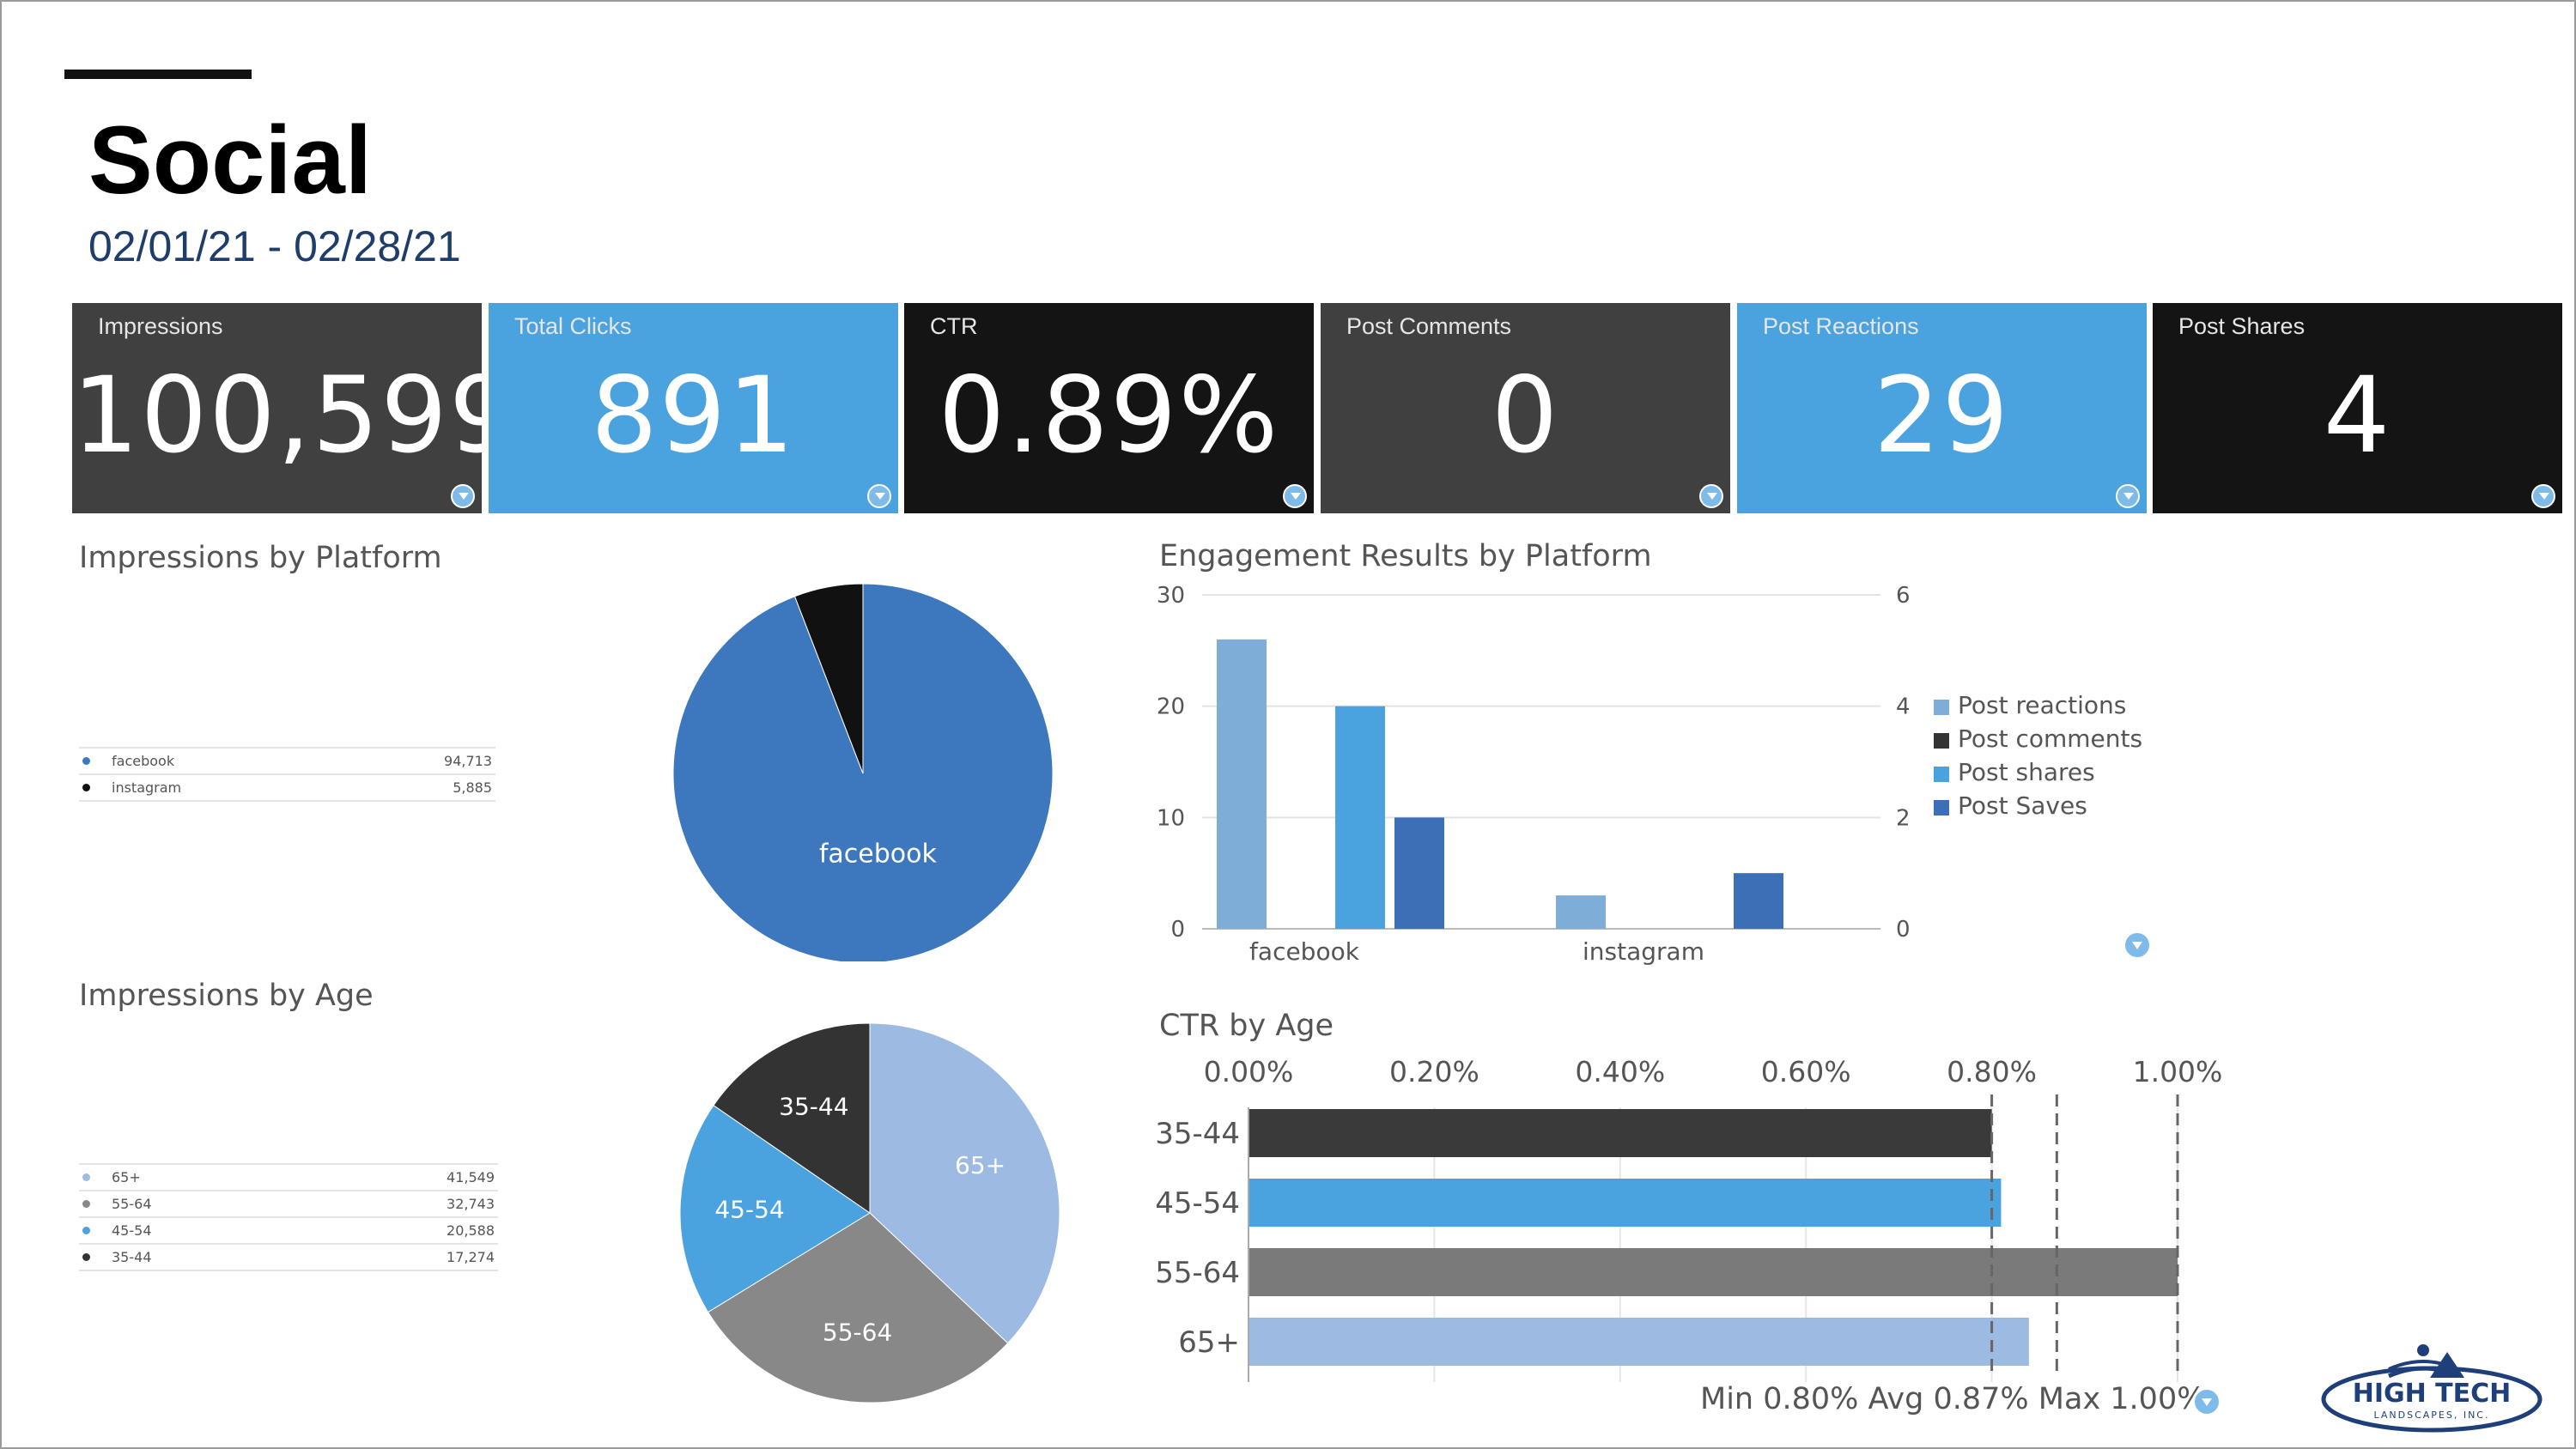 The height and width of the screenshot is (1449, 2576). I want to click on kpi-total-clicks: Total Clicks 891, so click(693, 408).